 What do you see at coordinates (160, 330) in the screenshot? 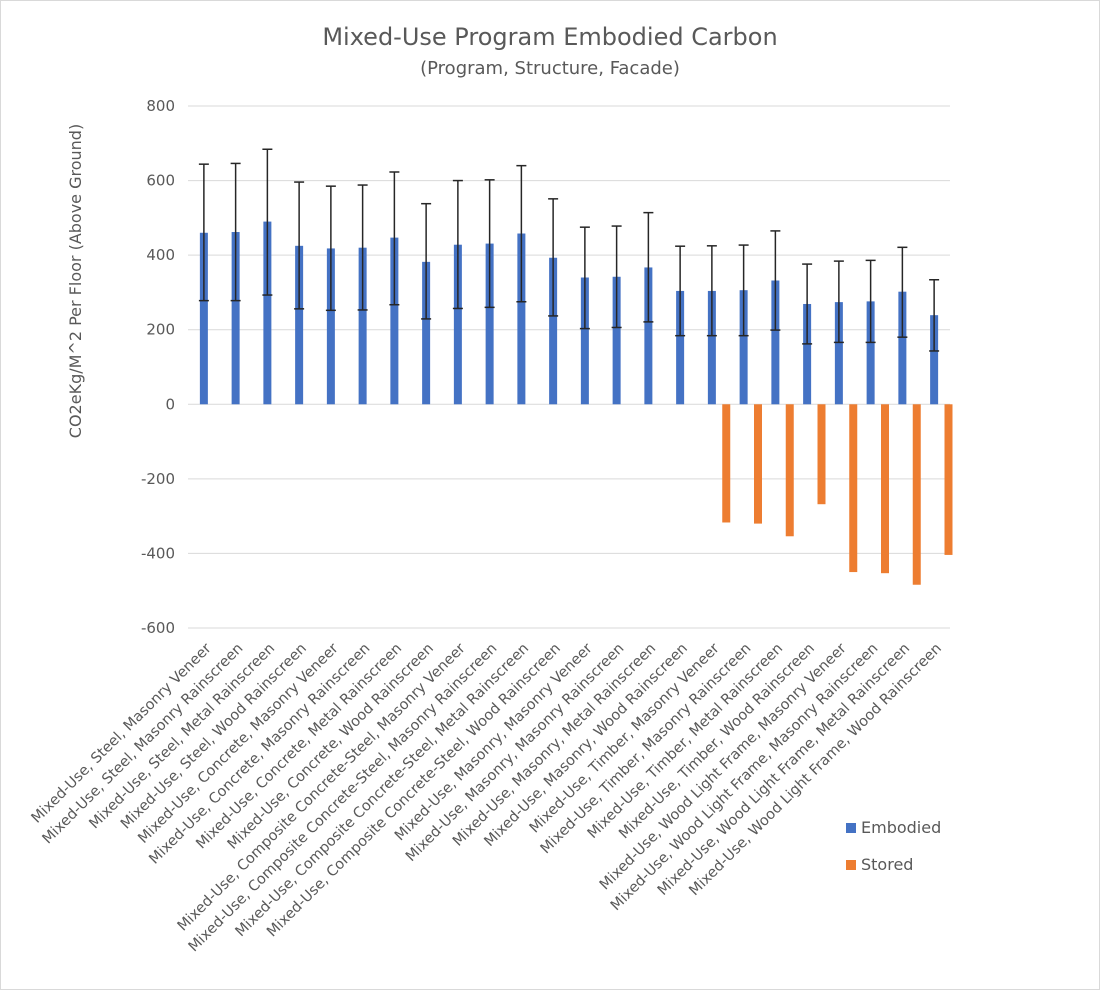
I see `y-tick-label: 200` at bounding box center [160, 330].